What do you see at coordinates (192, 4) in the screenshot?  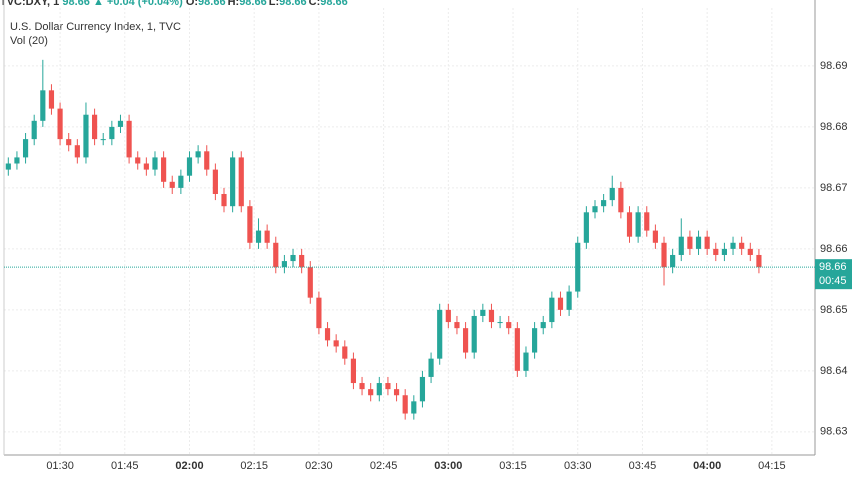 I see `ohlc-label: O:` at bounding box center [192, 4].